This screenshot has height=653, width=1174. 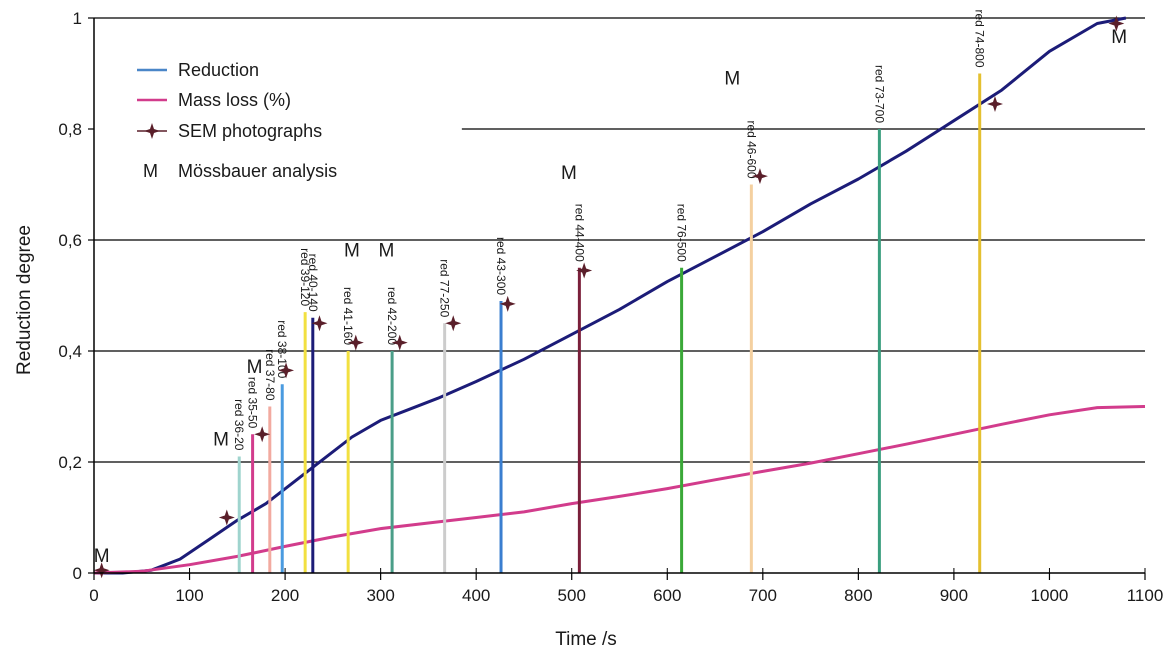 I want to click on y-tick-label-3: 0,6, so click(x=70, y=240).